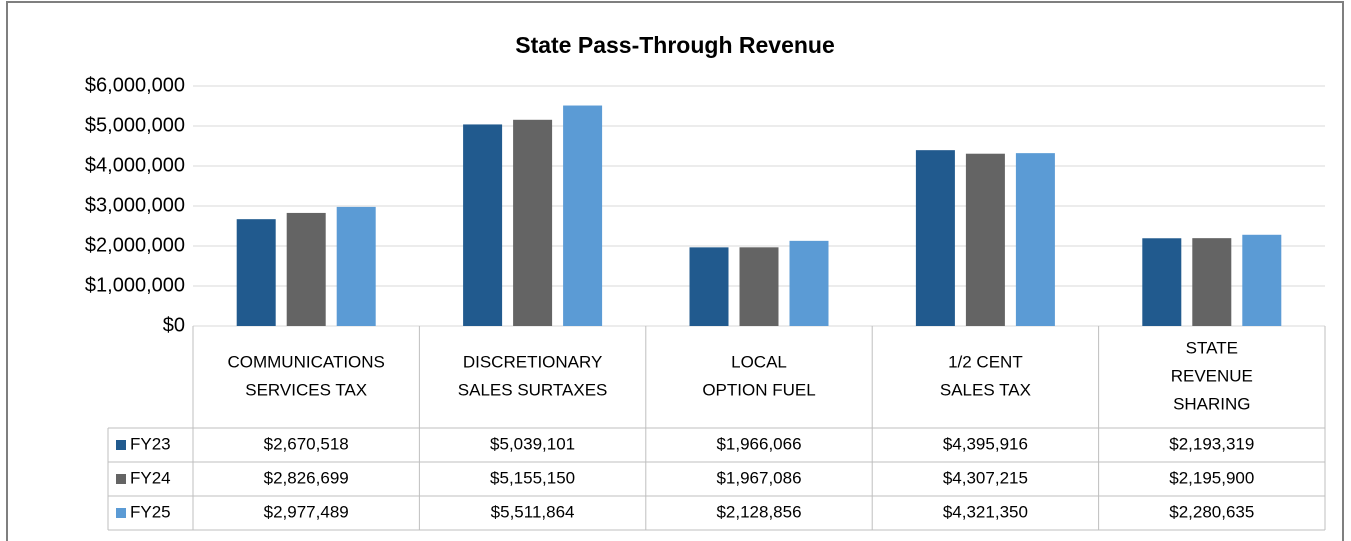  What do you see at coordinates (174, 325) in the screenshot?
I see `y-tick-label: $0` at bounding box center [174, 325].